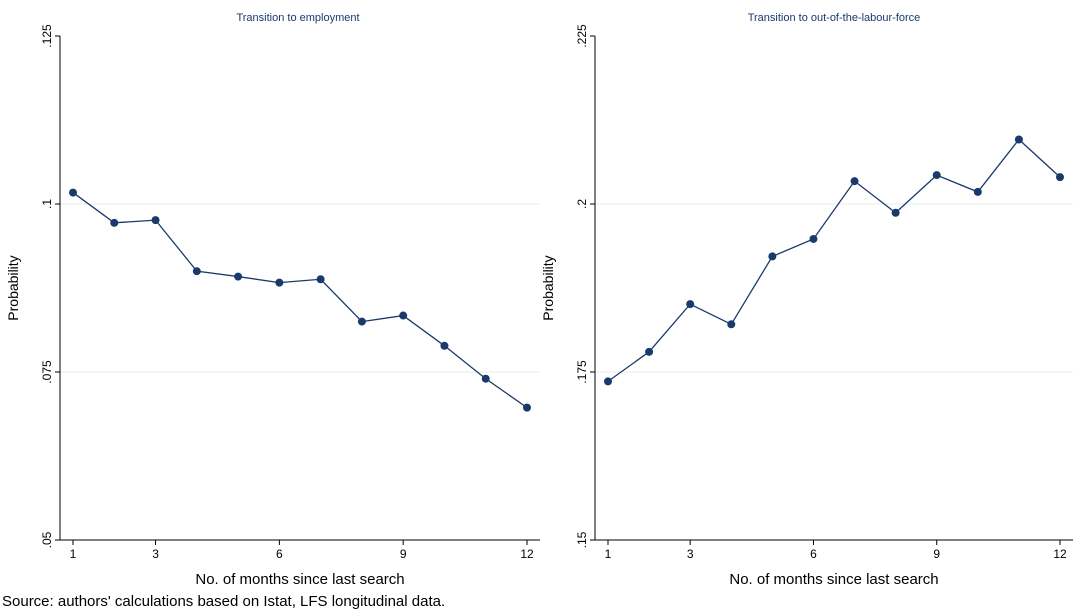 This screenshot has width=1076, height=615. I want to click on series-line, so click(300, 300).